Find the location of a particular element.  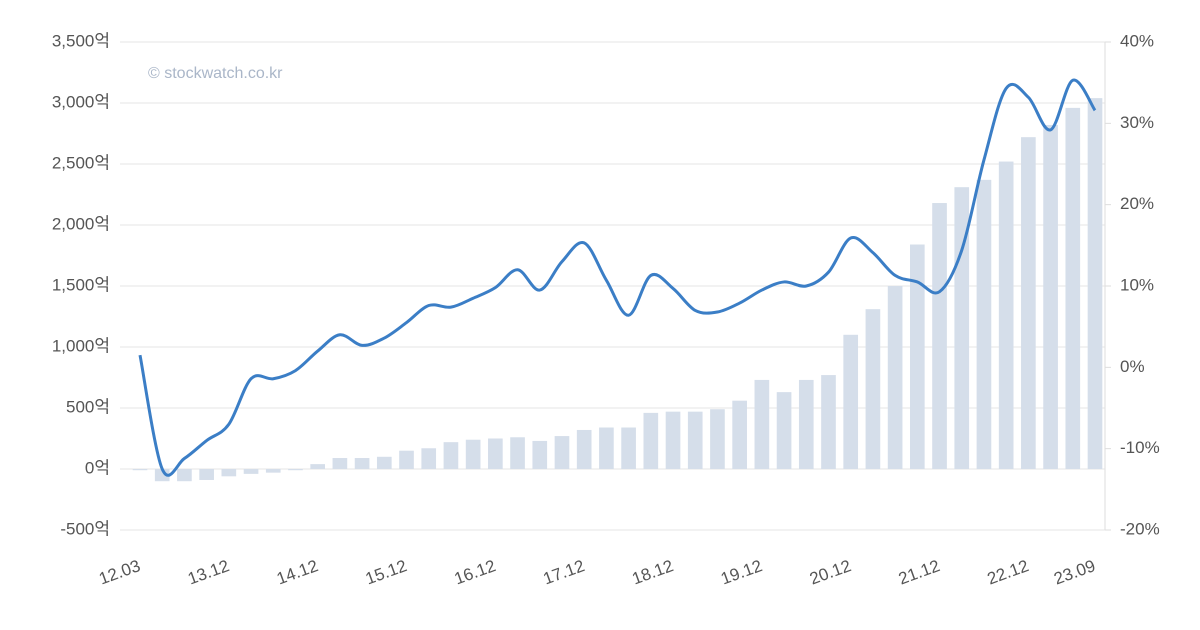

y-tick-label: 3,500억 is located at coordinates (81, 40).